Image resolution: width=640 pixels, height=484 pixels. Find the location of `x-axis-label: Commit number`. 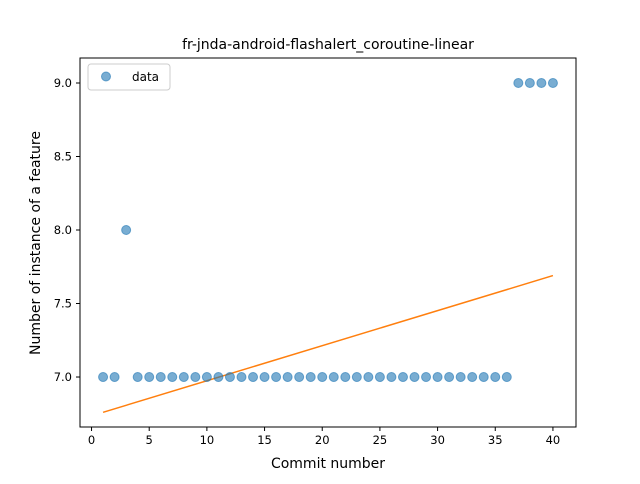

x-axis-label: Commit number is located at coordinates (328, 464).